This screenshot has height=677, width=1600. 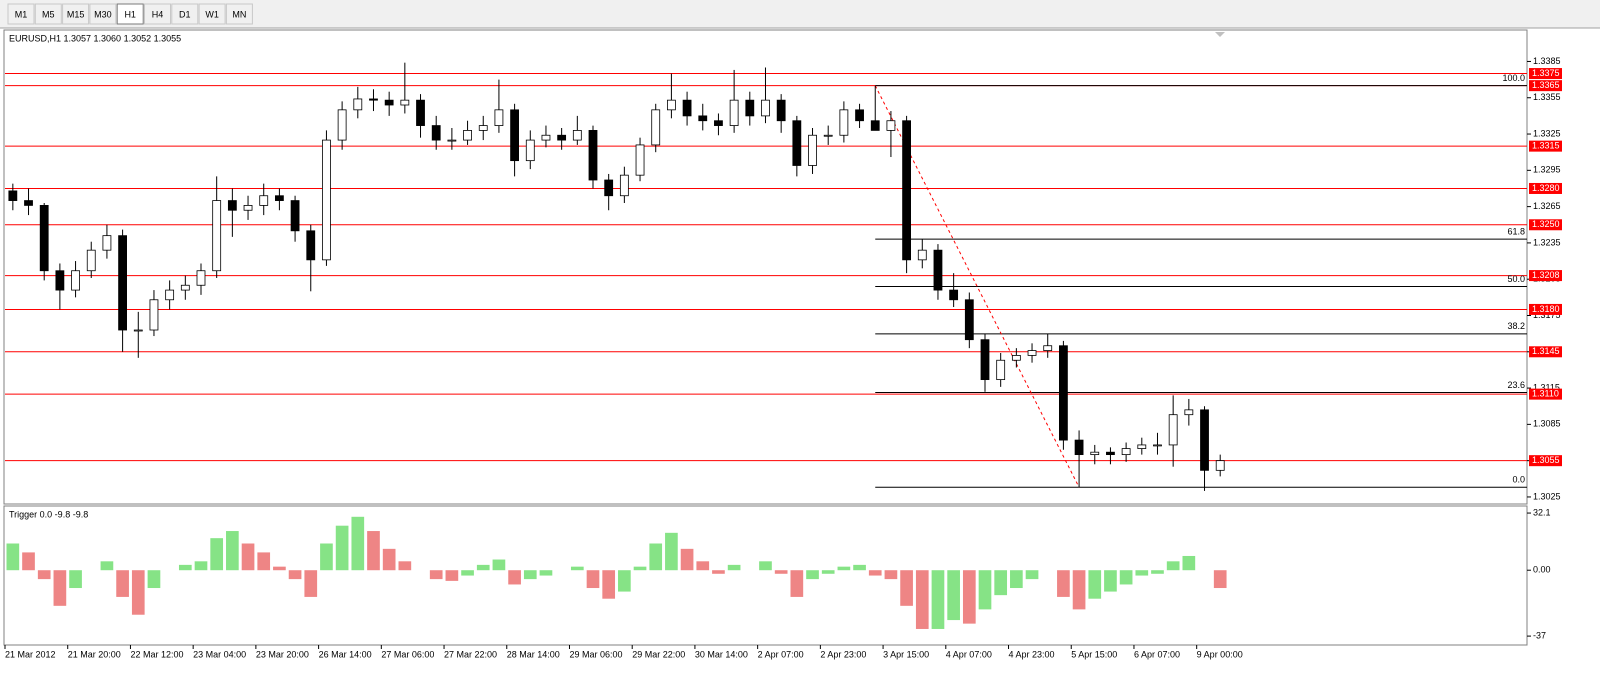 I want to click on fib-label: 23.6, so click(x=1516, y=385).